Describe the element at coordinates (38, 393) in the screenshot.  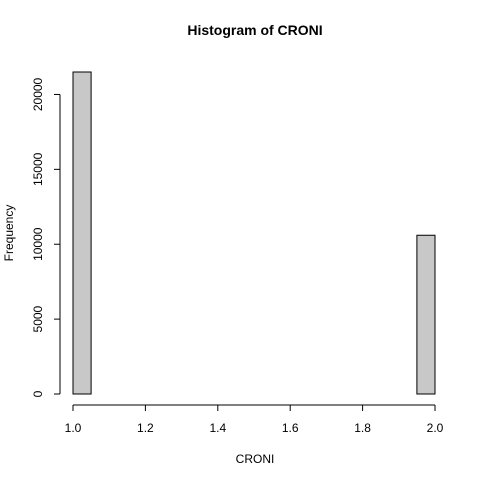
I see `y-tick-label: 0` at that location.